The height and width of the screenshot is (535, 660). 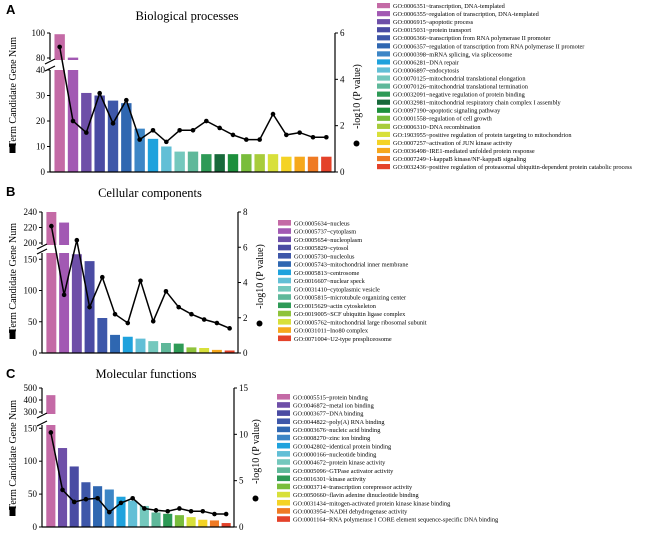 What do you see at coordinates (325, 232) in the screenshot?
I see `legend-entry: GO:0005737~cytoplasm` at bounding box center [325, 232].